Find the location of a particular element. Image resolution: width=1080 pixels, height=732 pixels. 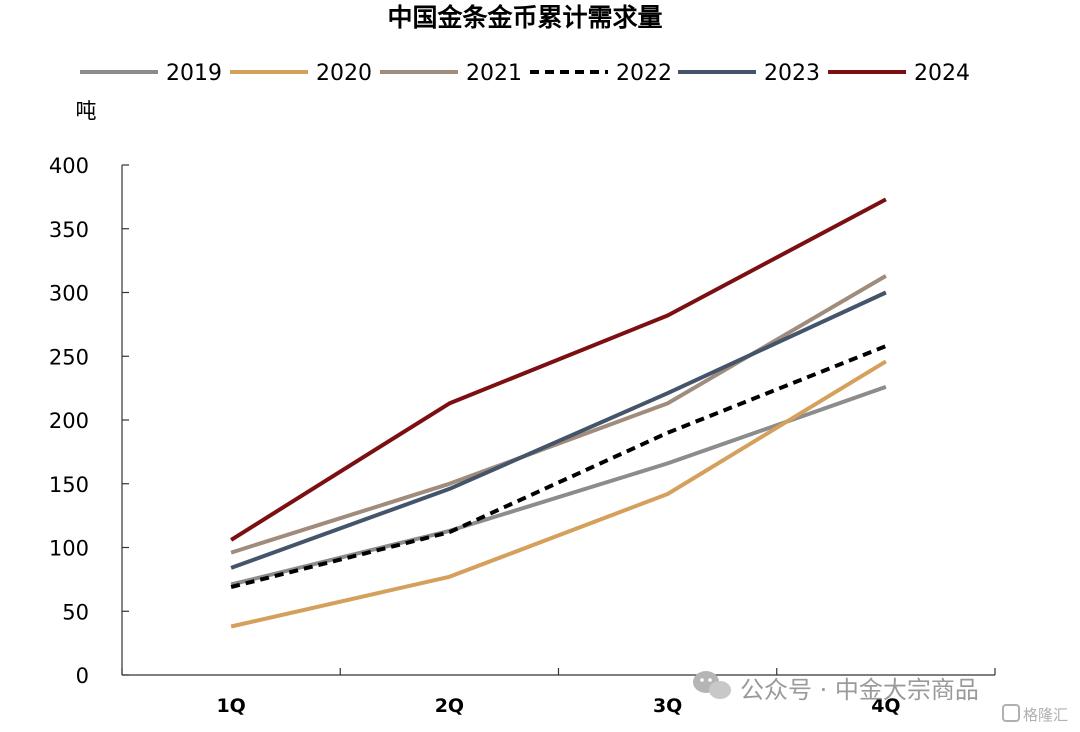

y-tick-label: 0 is located at coordinates (82, 676).